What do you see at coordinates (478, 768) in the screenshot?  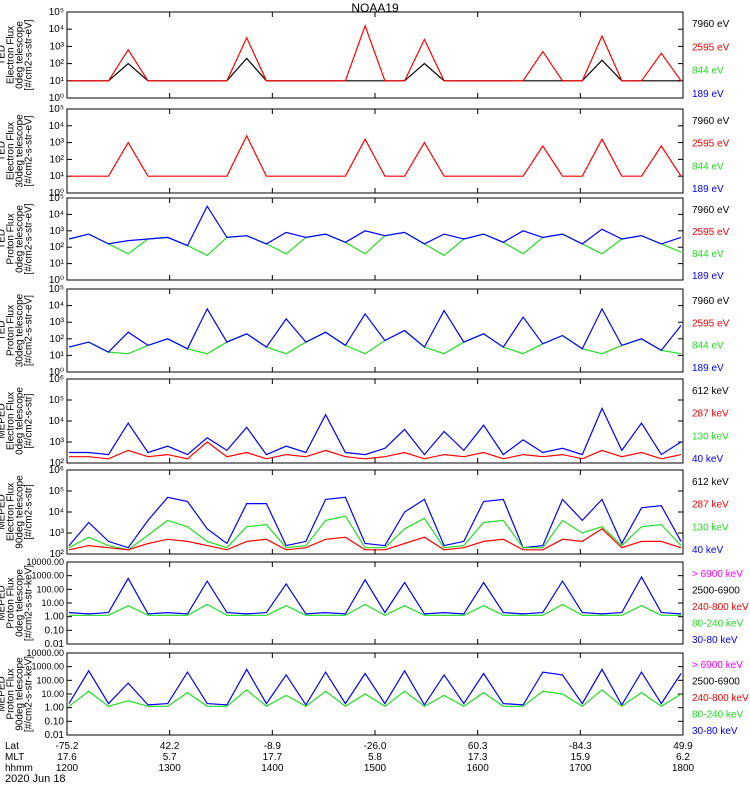 I see `xaxis-value: 1600` at bounding box center [478, 768].